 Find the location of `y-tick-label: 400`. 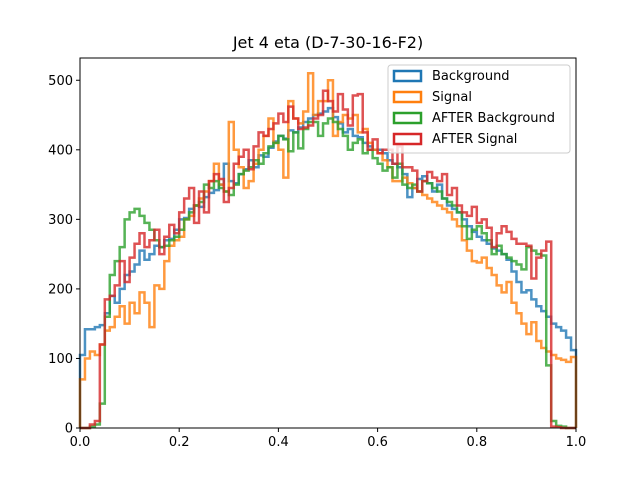

y-tick-label: 400 is located at coordinates (60, 150).